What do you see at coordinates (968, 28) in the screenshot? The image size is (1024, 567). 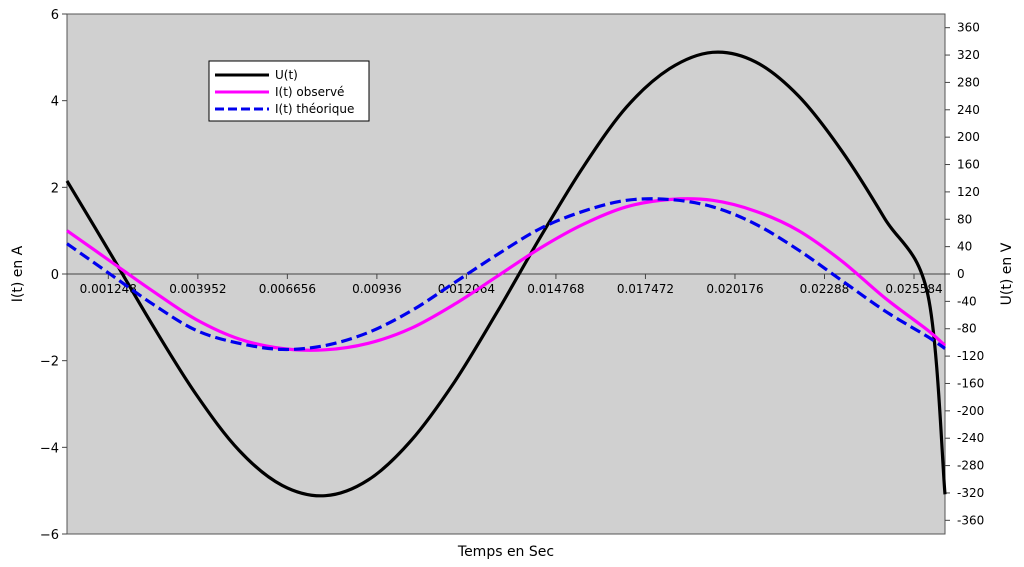 I see `y-right-tick-label: 360` at bounding box center [968, 28].